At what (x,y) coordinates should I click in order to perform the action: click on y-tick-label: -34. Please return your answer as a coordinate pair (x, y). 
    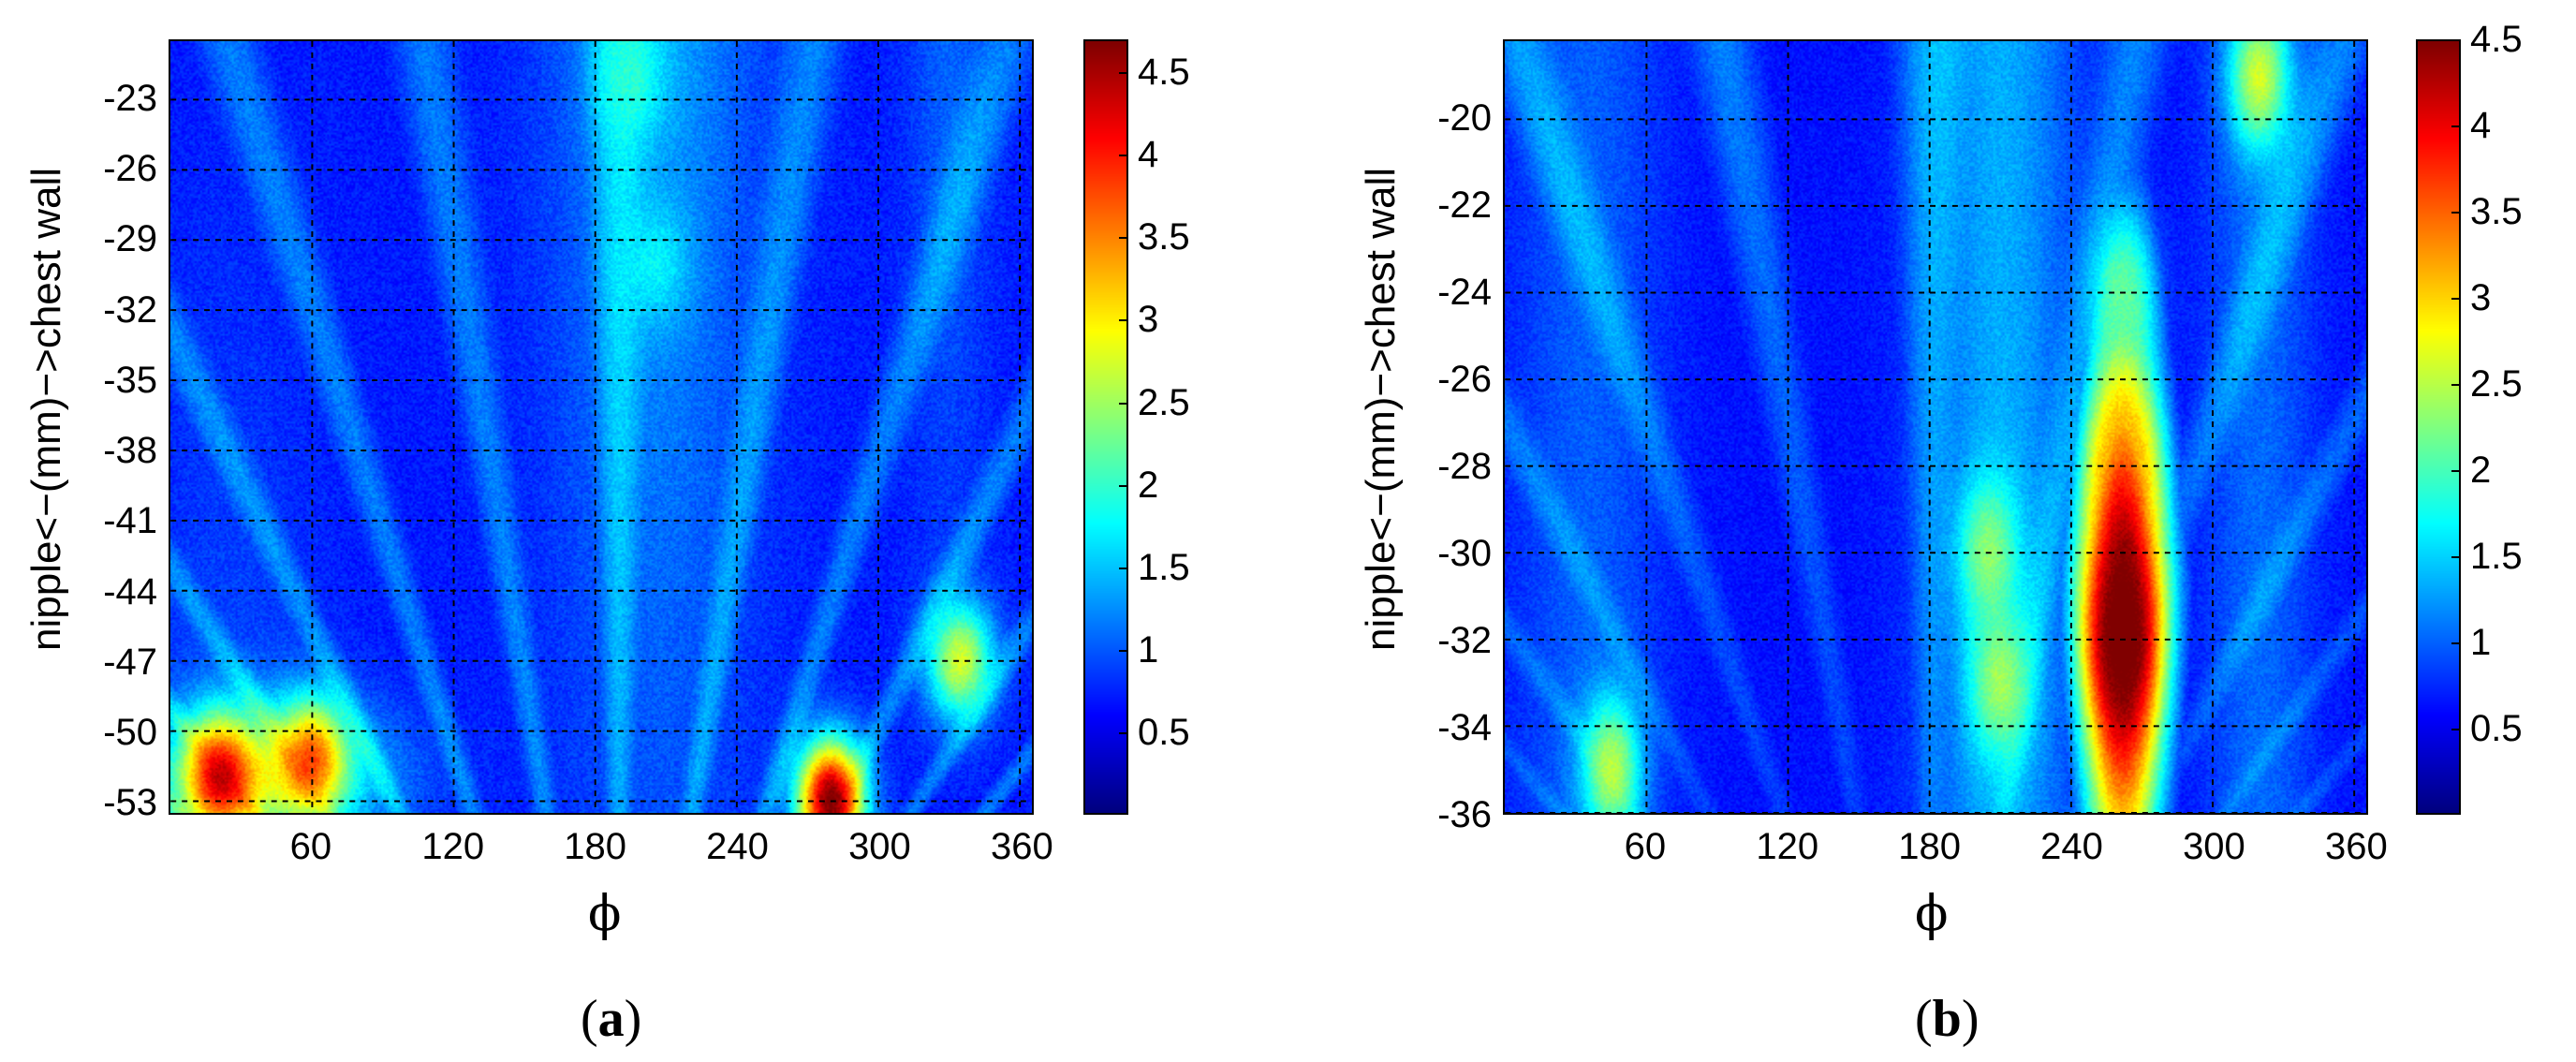
    Looking at the image, I should click on (1450, 727).